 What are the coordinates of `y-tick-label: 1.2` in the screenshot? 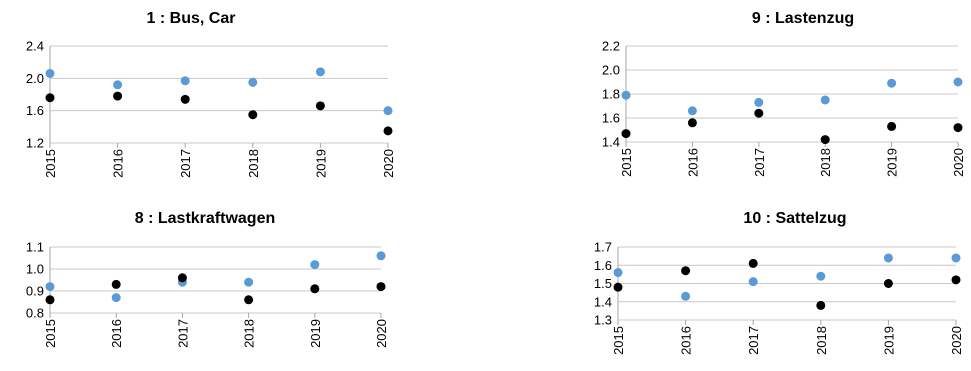 It's located at (35, 143).